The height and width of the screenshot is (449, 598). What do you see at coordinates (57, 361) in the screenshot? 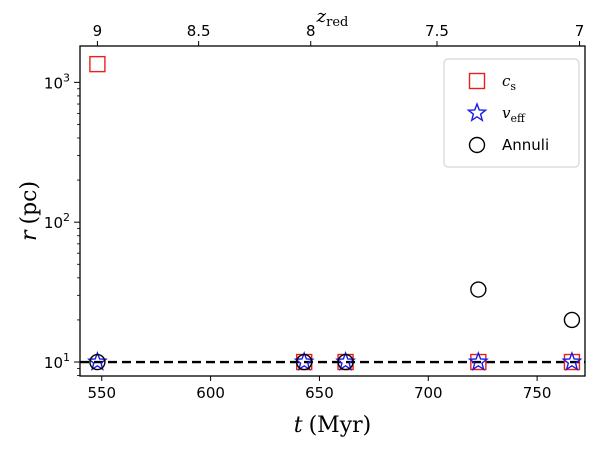
I see `y-tick-label: 10¹` at bounding box center [57, 361].